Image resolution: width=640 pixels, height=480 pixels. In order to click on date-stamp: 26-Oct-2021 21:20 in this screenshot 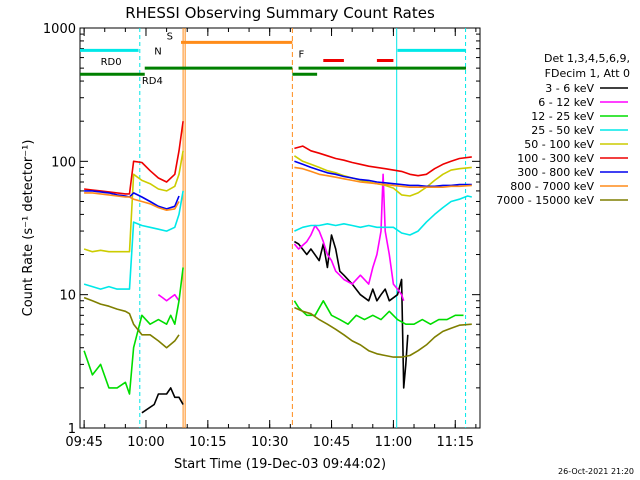, I will do `click(596, 471)`.